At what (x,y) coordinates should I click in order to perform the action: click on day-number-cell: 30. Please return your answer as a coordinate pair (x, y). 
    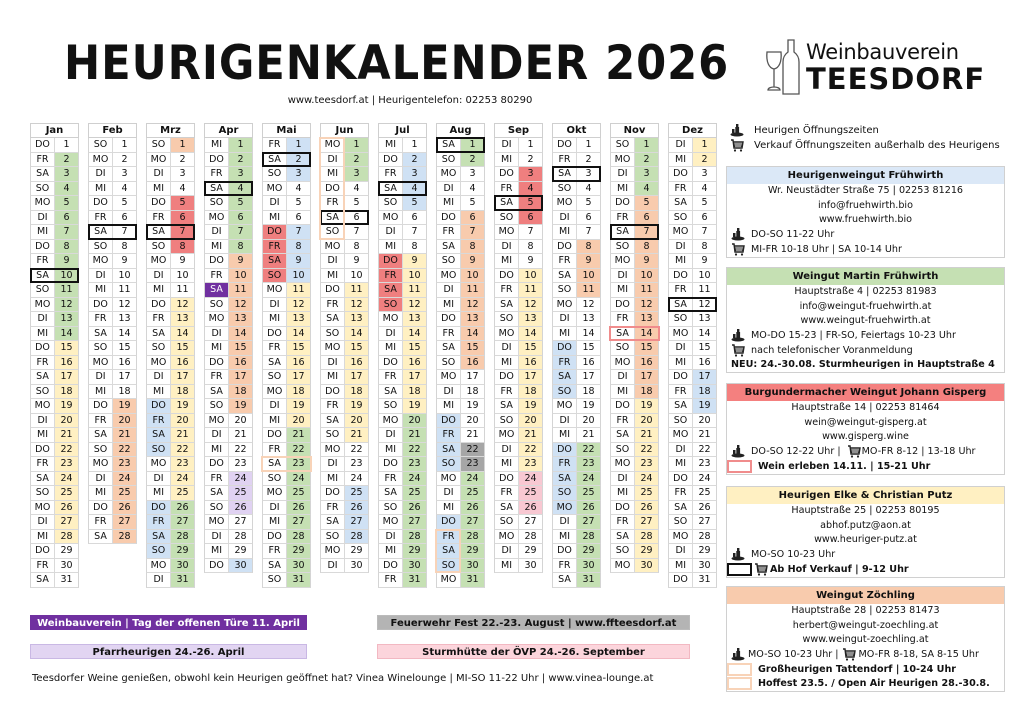
    Looking at the image, I should click on (298, 565).